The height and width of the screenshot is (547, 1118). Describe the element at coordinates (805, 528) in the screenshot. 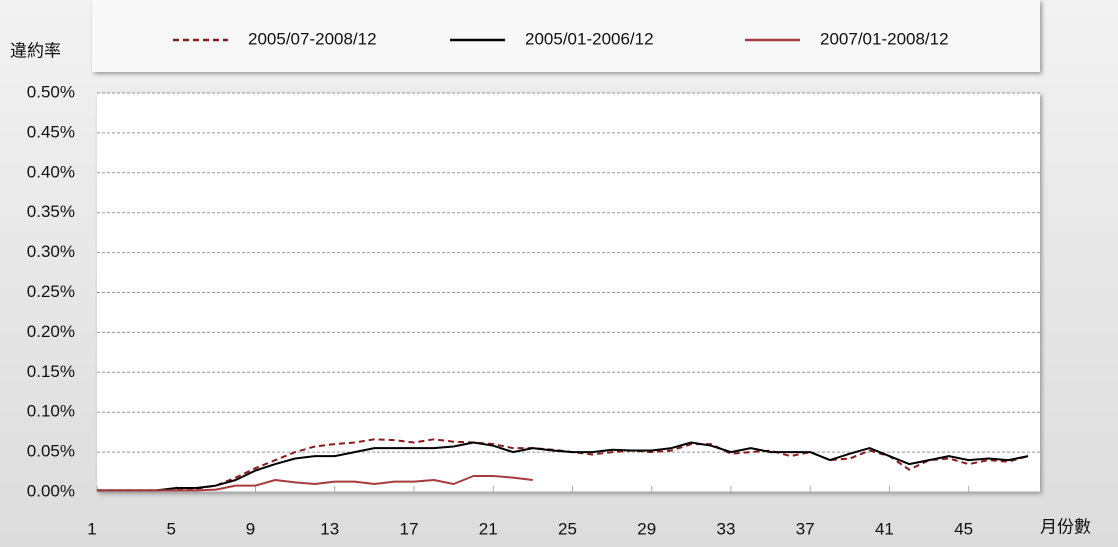

I see `x-tick-label: 37` at that location.